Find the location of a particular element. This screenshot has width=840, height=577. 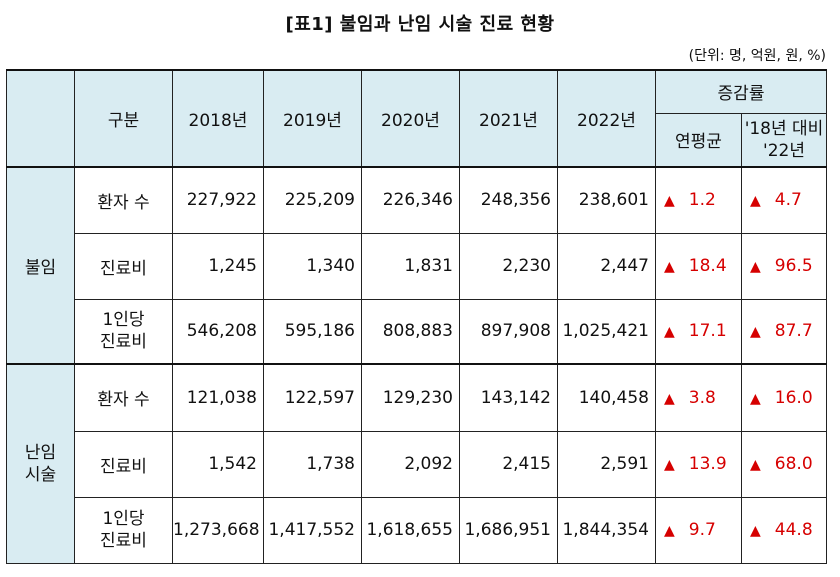

table-row: 진료비 1,245 1,340 1,831 2,230 2,447 ▲ 18.4 ▲ 96.5 is located at coordinates (417, 266).